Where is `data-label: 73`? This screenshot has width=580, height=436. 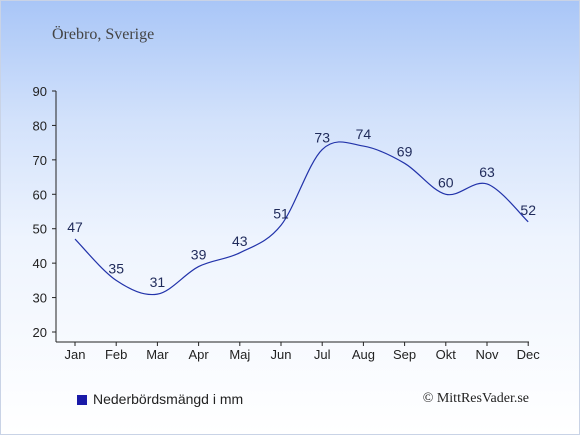
data-label: 73 is located at coordinates (322, 138).